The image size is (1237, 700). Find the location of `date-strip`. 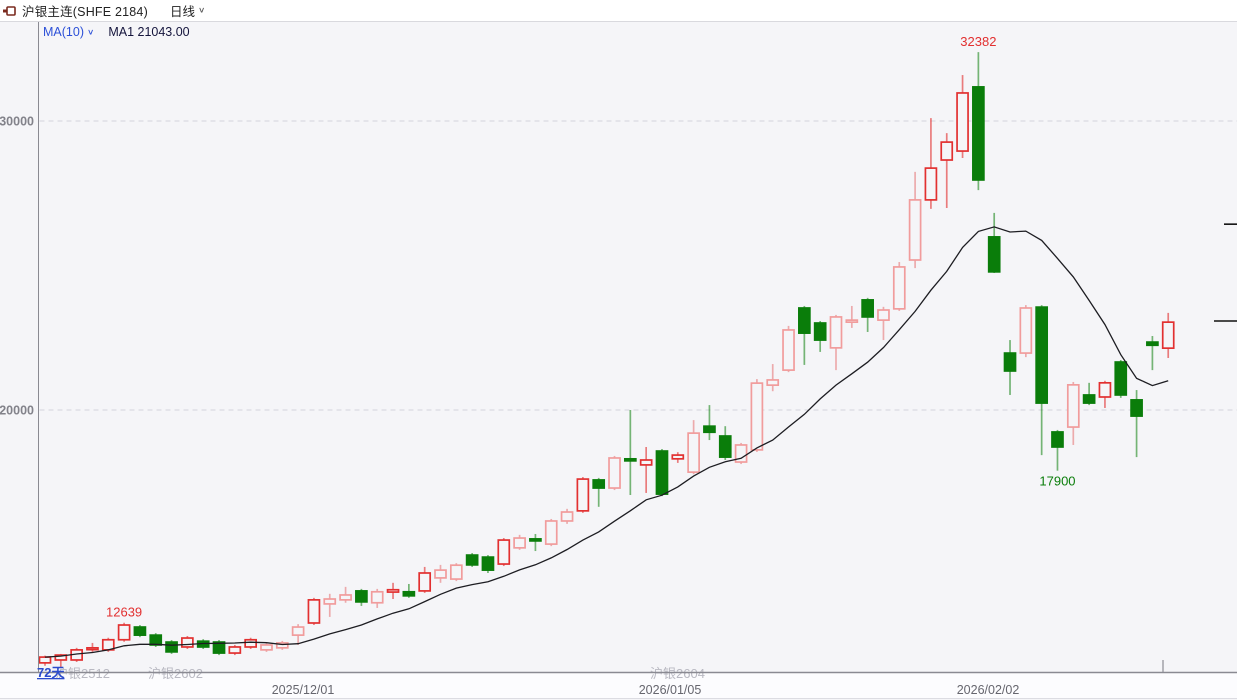

date-strip is located at coordinates (618, 685).